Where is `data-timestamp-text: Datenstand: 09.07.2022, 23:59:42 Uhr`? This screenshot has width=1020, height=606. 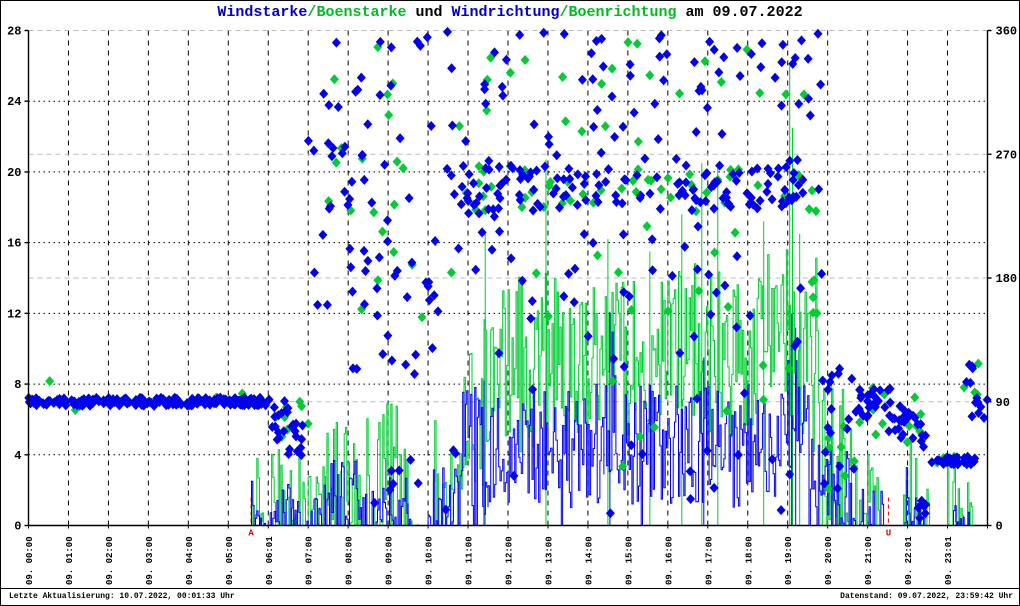 data-timestamp-text: Datenstand: 09.07.2022, 23:59:42 Uhr is located at coordinates (926, 596).